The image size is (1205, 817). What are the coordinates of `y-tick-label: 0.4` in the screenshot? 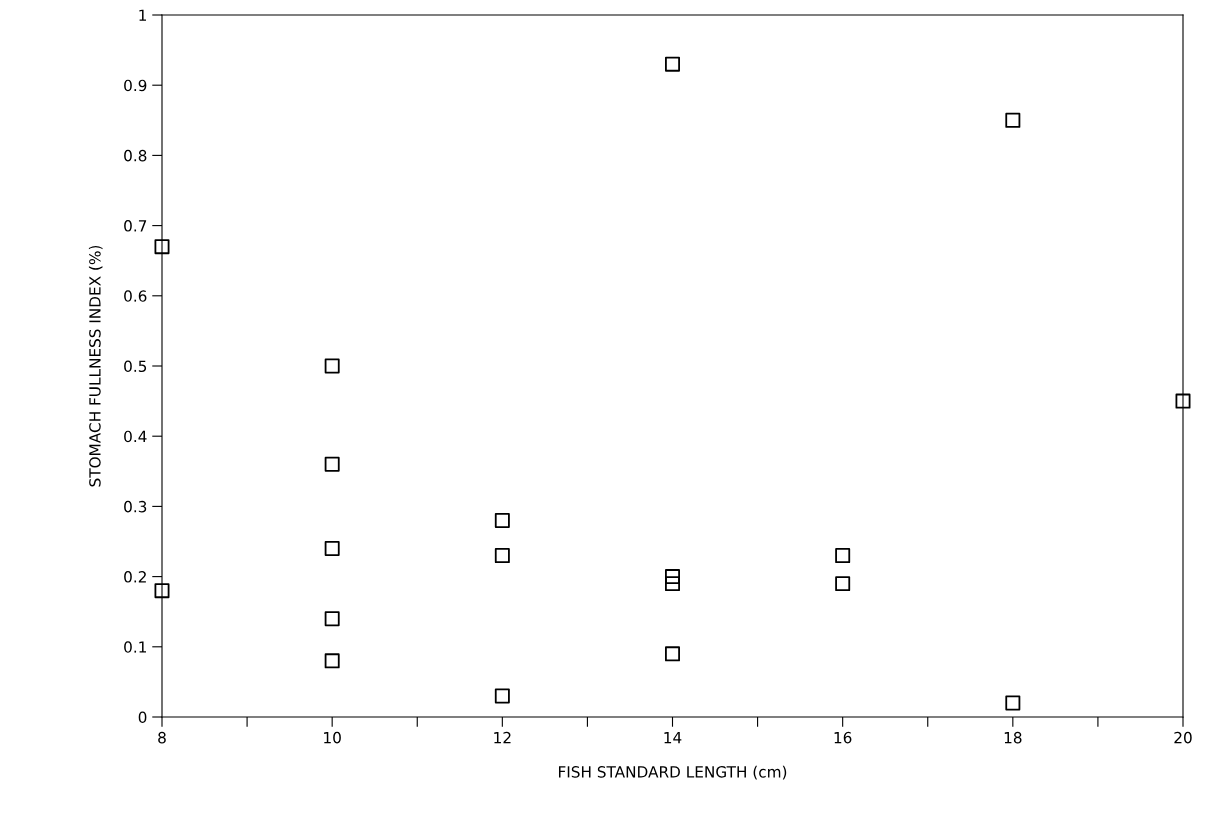 It's located at (135, 436).